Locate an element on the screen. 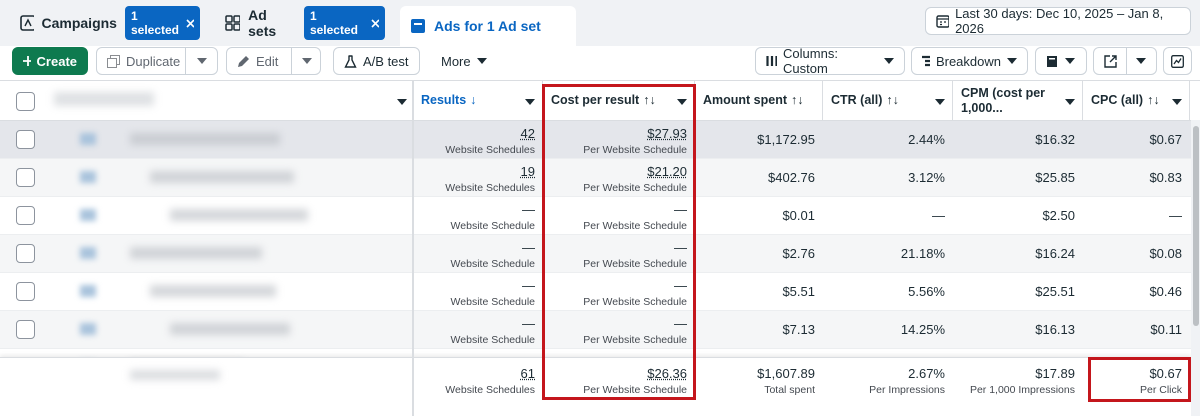 This screenshot has width=1200, height=416. column-header: Amount spent ↑↓ is located at coordinates (759, 100).